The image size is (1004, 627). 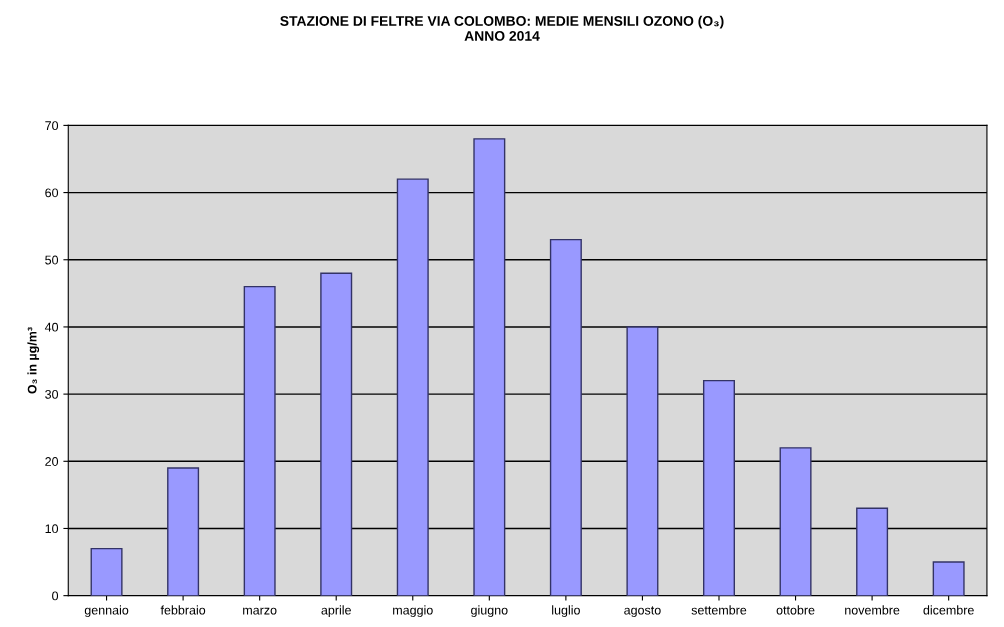 What do you see at coordinates (642, 612) in the screenshot?
I see `x-tick-label: agosto` at bounding box center [642, 612].